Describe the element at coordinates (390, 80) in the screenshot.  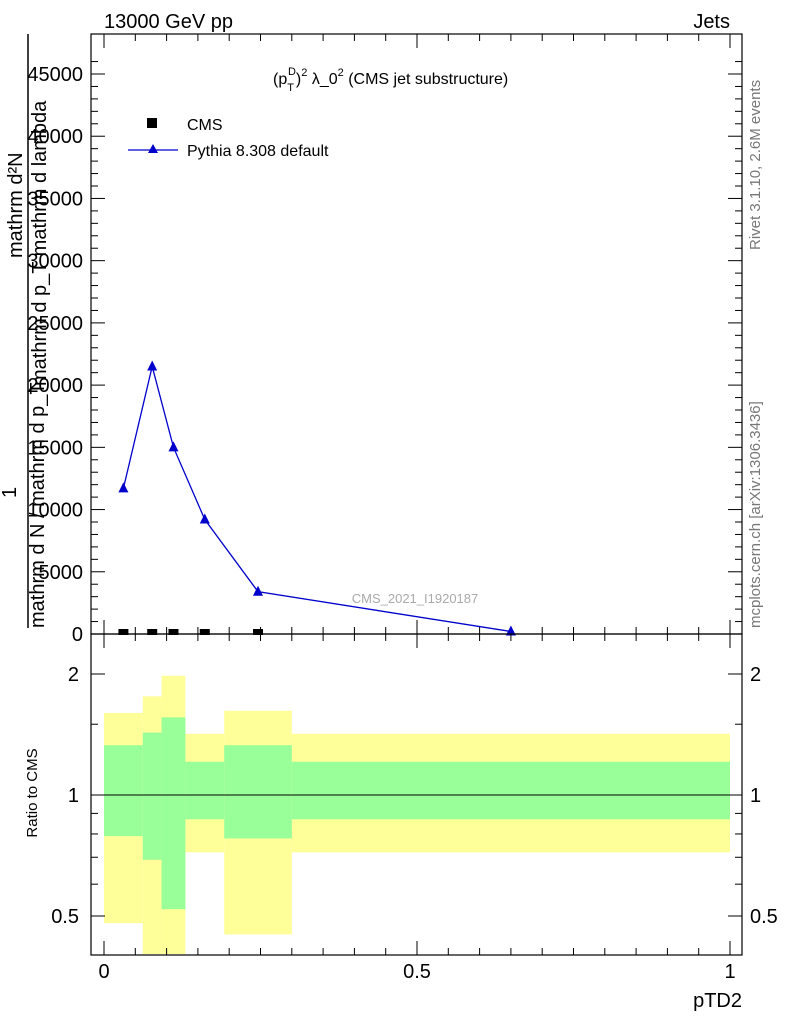
I see `main-title: (pTD)2 λ_02 (CMS jet substructure)` at that location.